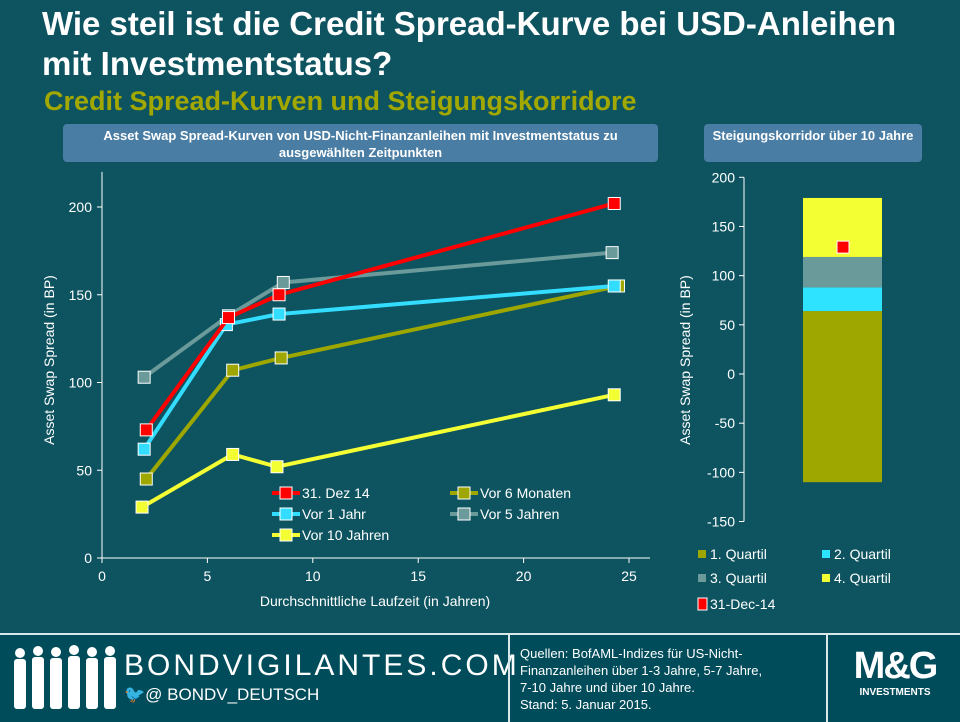 This screenshot has height=722, width=960. What do you see at coordinates (629, 576) in the screenshot?
I see `x-tick-label: 25` at bounding box center [629, 576].